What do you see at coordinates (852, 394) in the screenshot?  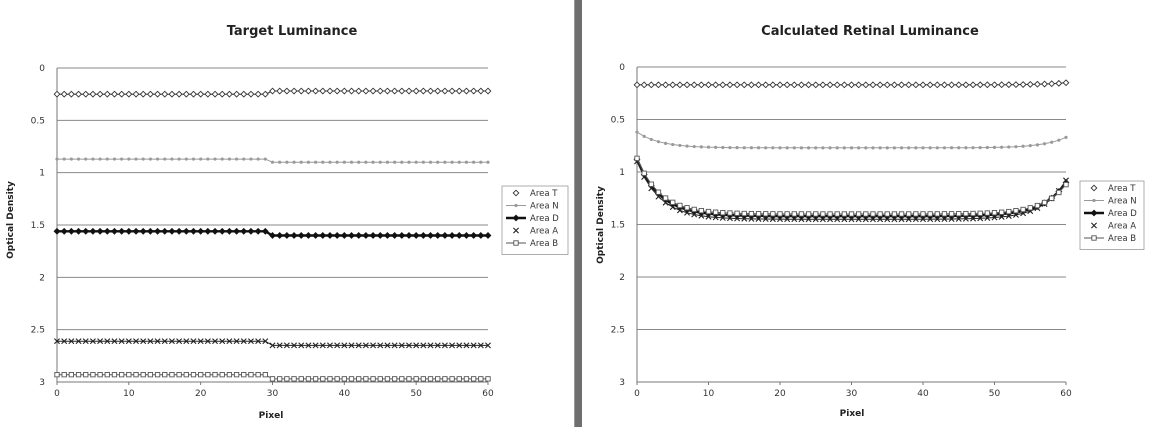 I see `x-tick-label: 30` at bounding box center [852, 394].